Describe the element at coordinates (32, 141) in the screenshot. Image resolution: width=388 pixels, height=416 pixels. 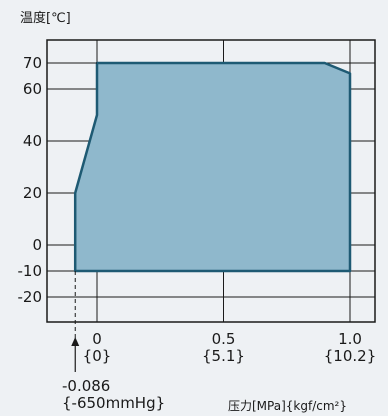
I see `y-tick-label: 40` at that location.